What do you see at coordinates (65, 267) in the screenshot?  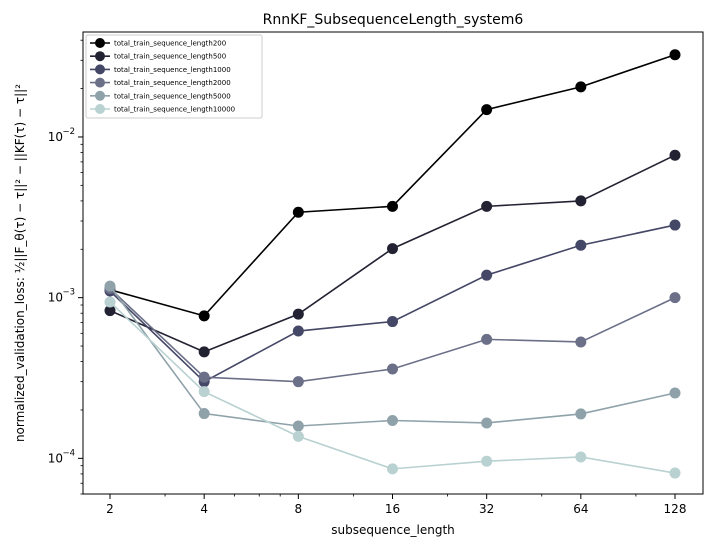 I see `y-axis: 10−410−310−2` at bounding box center [65, 267].